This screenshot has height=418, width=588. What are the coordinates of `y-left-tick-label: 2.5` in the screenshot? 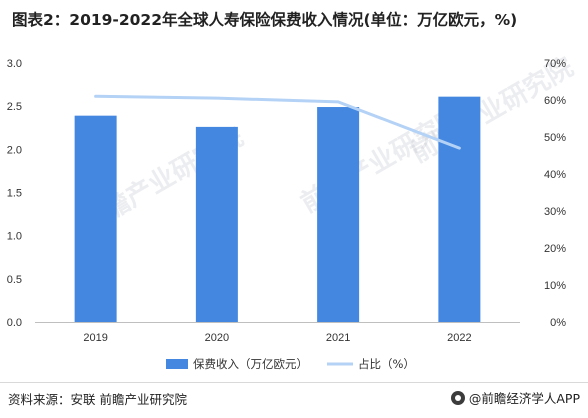 It's located at (14, 107).